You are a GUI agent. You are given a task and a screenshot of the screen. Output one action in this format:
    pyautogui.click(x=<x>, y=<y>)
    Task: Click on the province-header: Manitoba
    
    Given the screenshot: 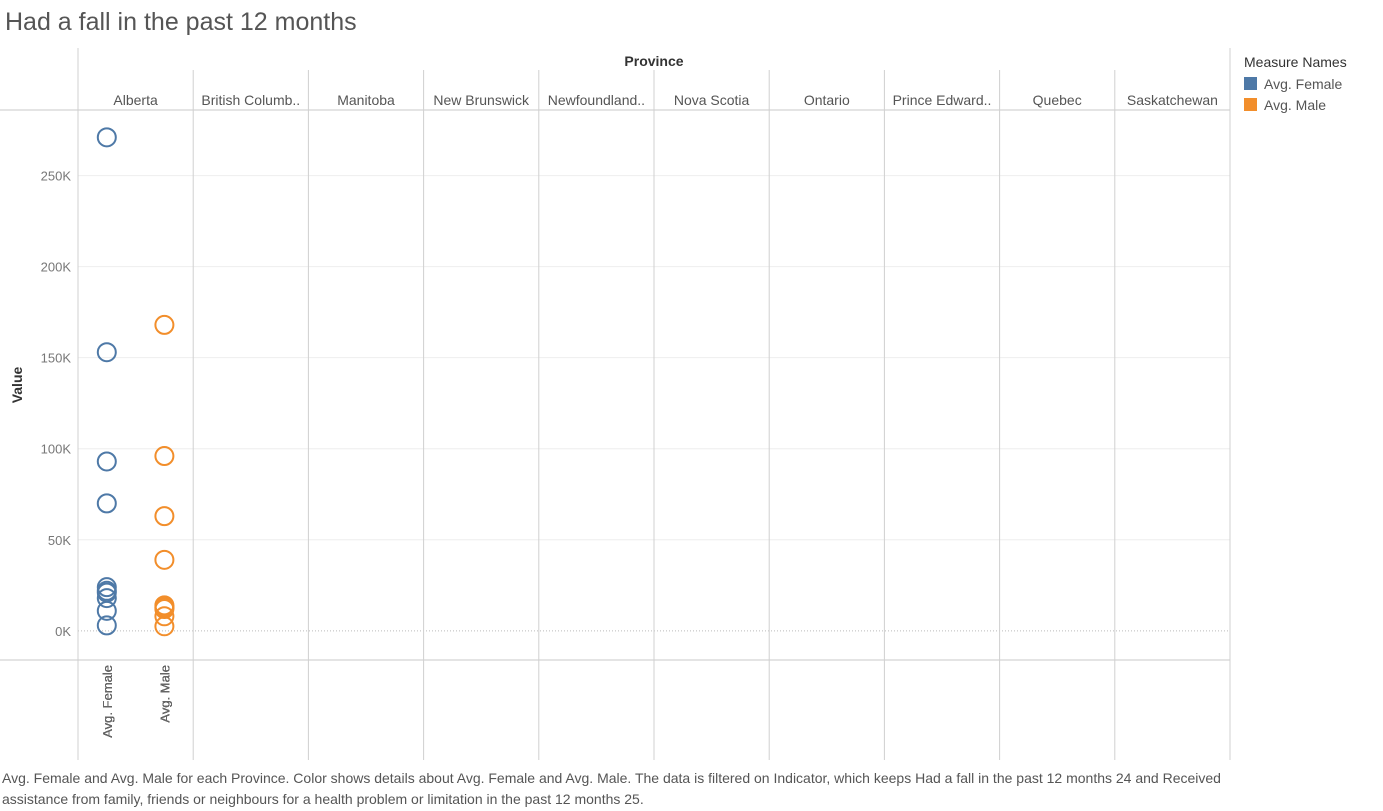 What is the action you would take?
    pyautogui.click(x=366, y=100)
    